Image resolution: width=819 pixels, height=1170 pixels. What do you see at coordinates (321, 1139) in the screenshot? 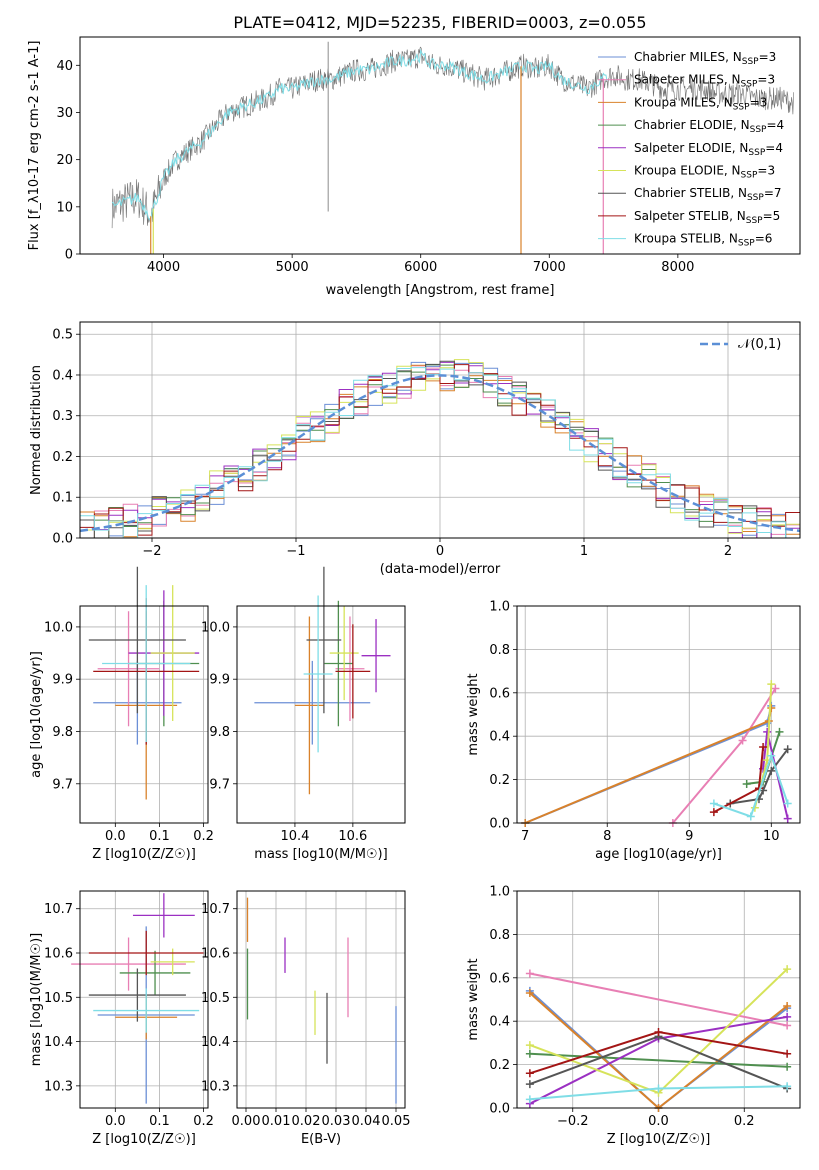
I see `x-axis-label: E(B-V)` at bounding box center [321, 1139].